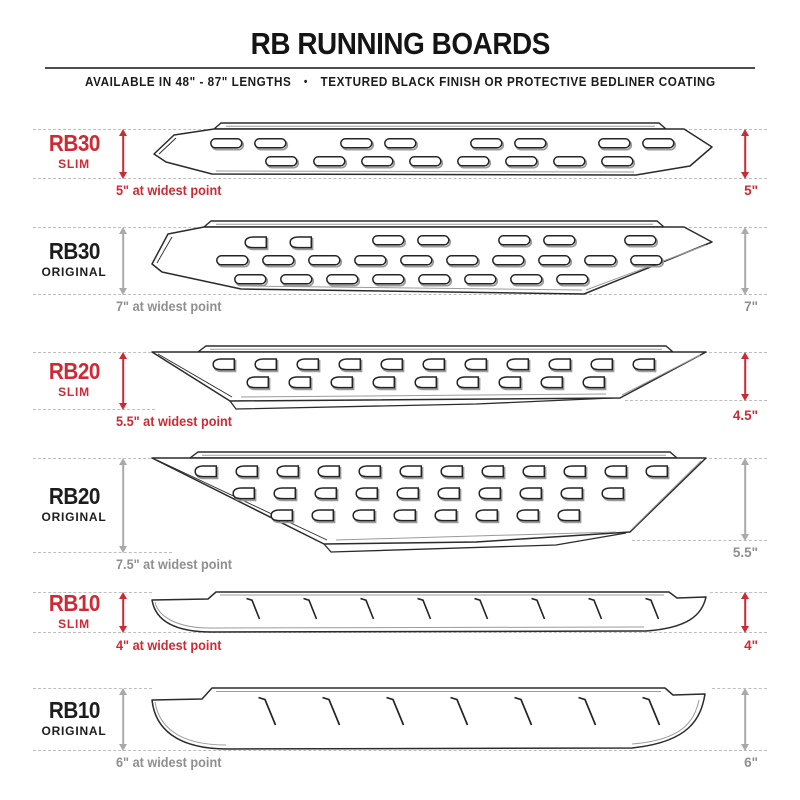 The height and width of the screenshot is (800, 800). What do you see at coordinates (745, 552) in the screenshot?
I see `height-label: 5.5"` at bounding box center [745, 552].